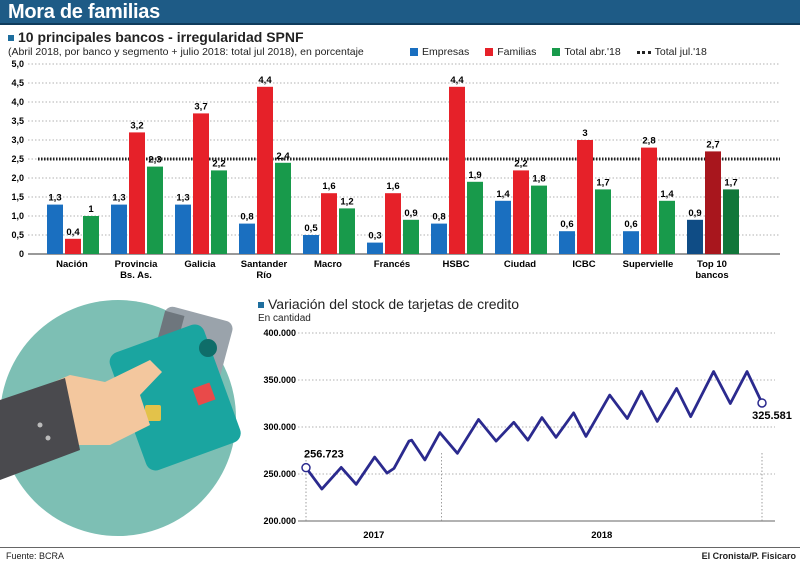  What do you see at coordinates (400, 12) in the screenshot?
I see `header-bar: Mora de familias` at bounding box center [400, 12].